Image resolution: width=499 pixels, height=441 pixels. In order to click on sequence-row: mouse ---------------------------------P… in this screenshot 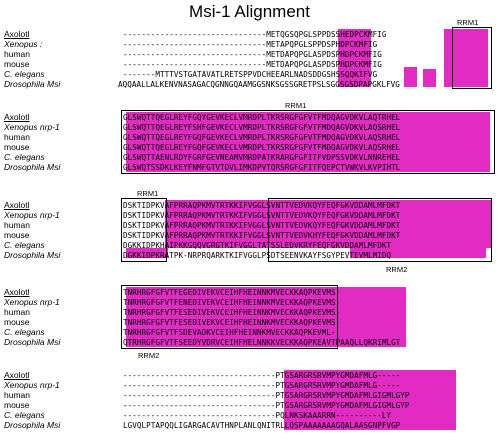, I will do `click(249, 405)`.